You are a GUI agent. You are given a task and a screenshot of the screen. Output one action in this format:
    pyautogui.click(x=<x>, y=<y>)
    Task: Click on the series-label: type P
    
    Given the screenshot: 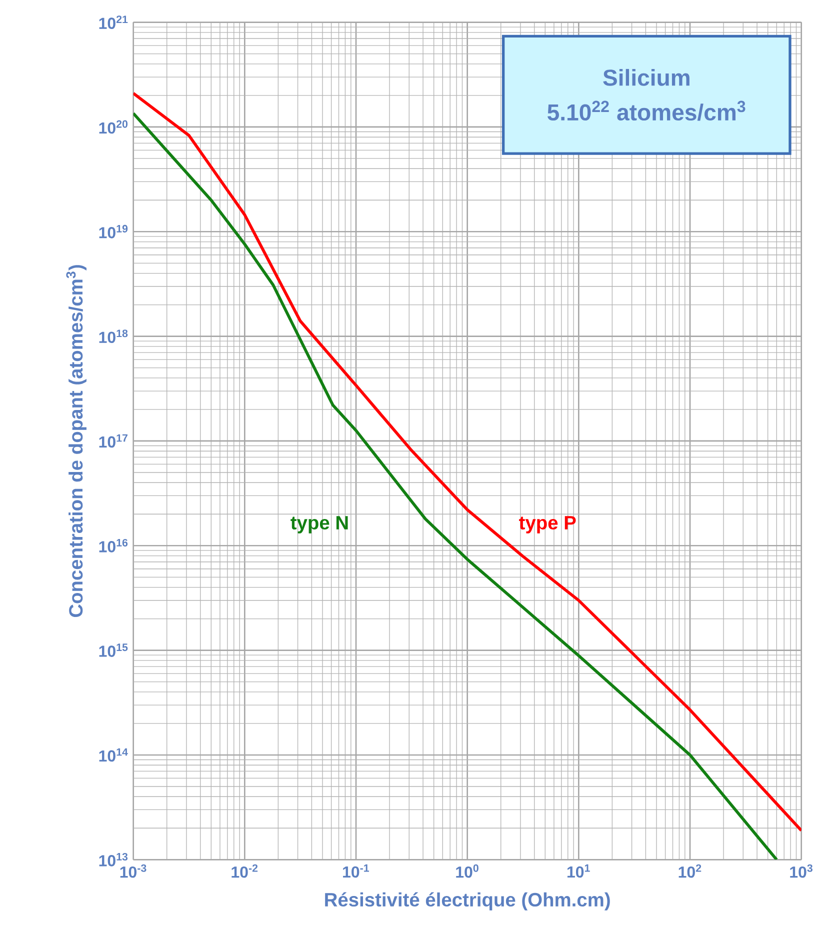 What is the action you would take?
    pyautogui.click(x=547, y=525)
    